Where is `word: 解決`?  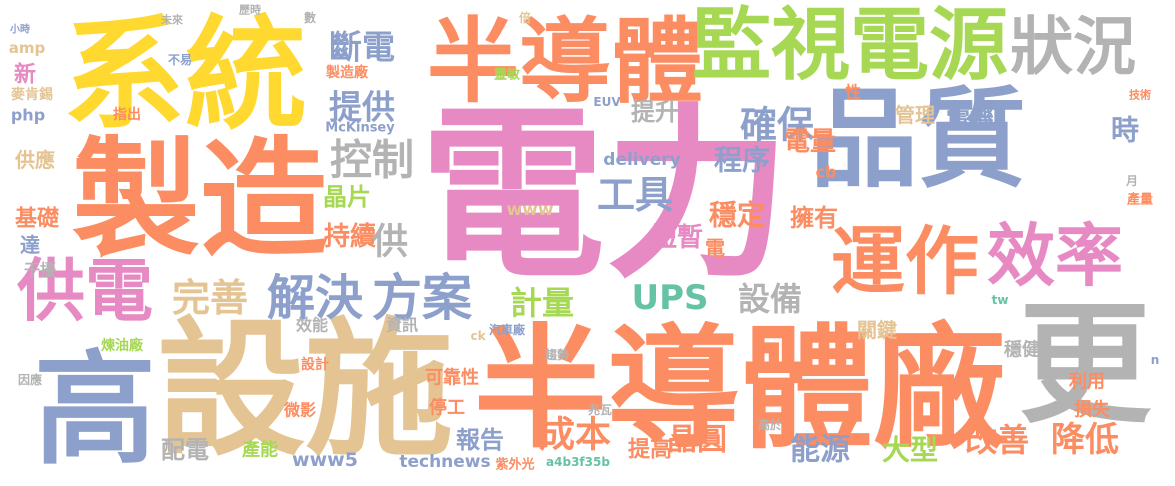
word: 解決 is located at coordinates (315, 298).